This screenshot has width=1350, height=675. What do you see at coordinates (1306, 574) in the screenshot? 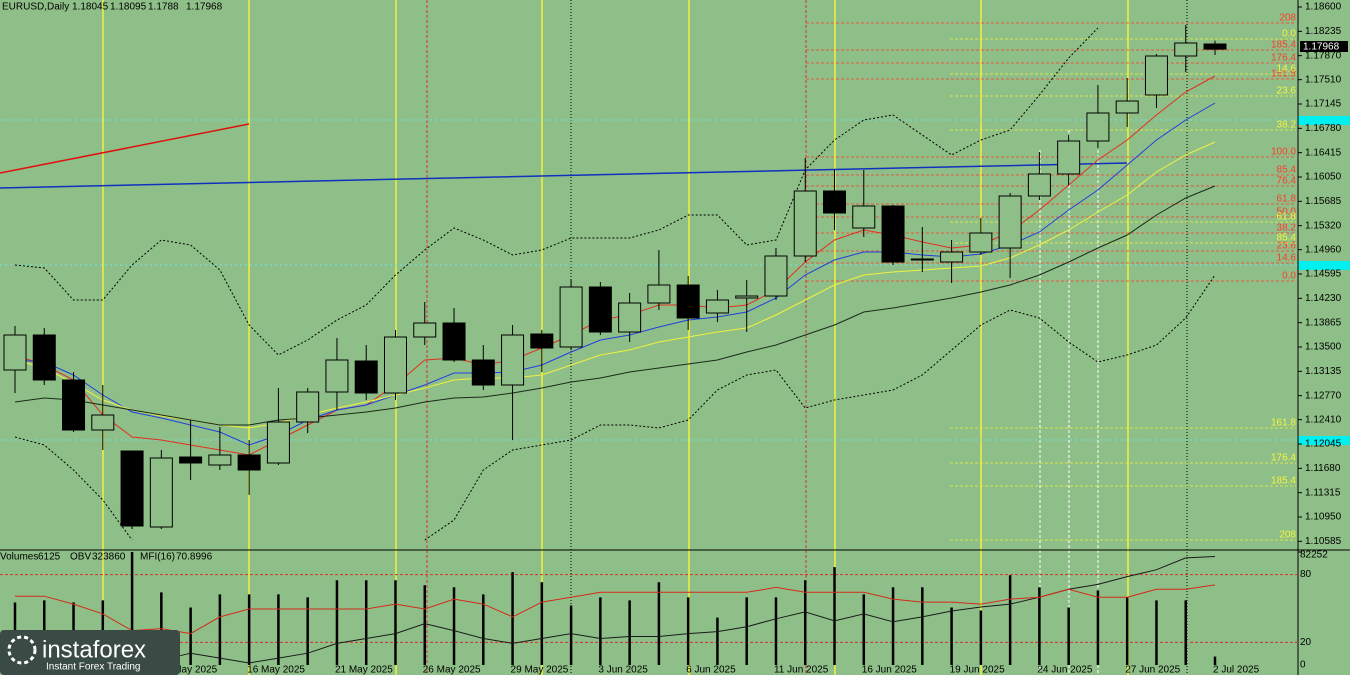
I see `y-tick-label: 80` at bounding box center [1306, 574].